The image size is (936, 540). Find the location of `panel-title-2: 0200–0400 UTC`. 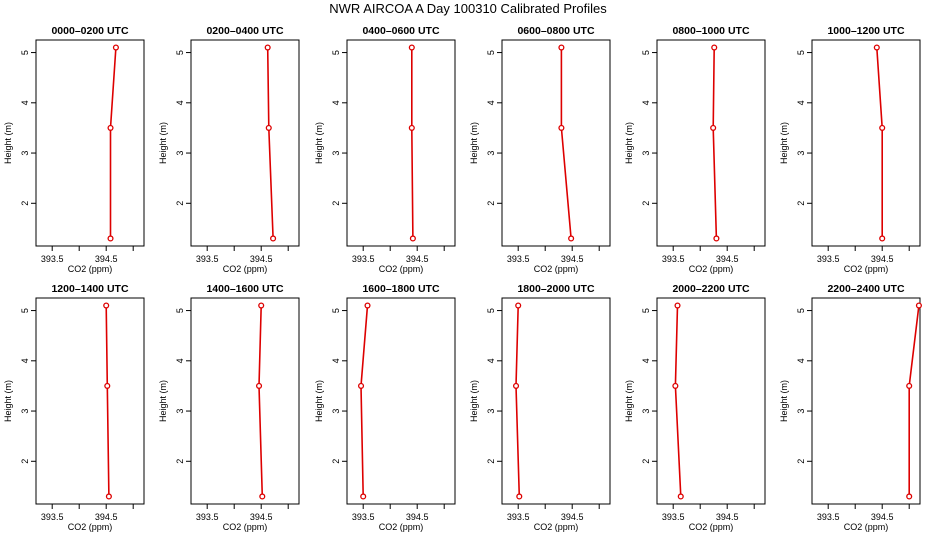

panel-title-2: 0200–0400 UTC is located at coordinates (244, 31).